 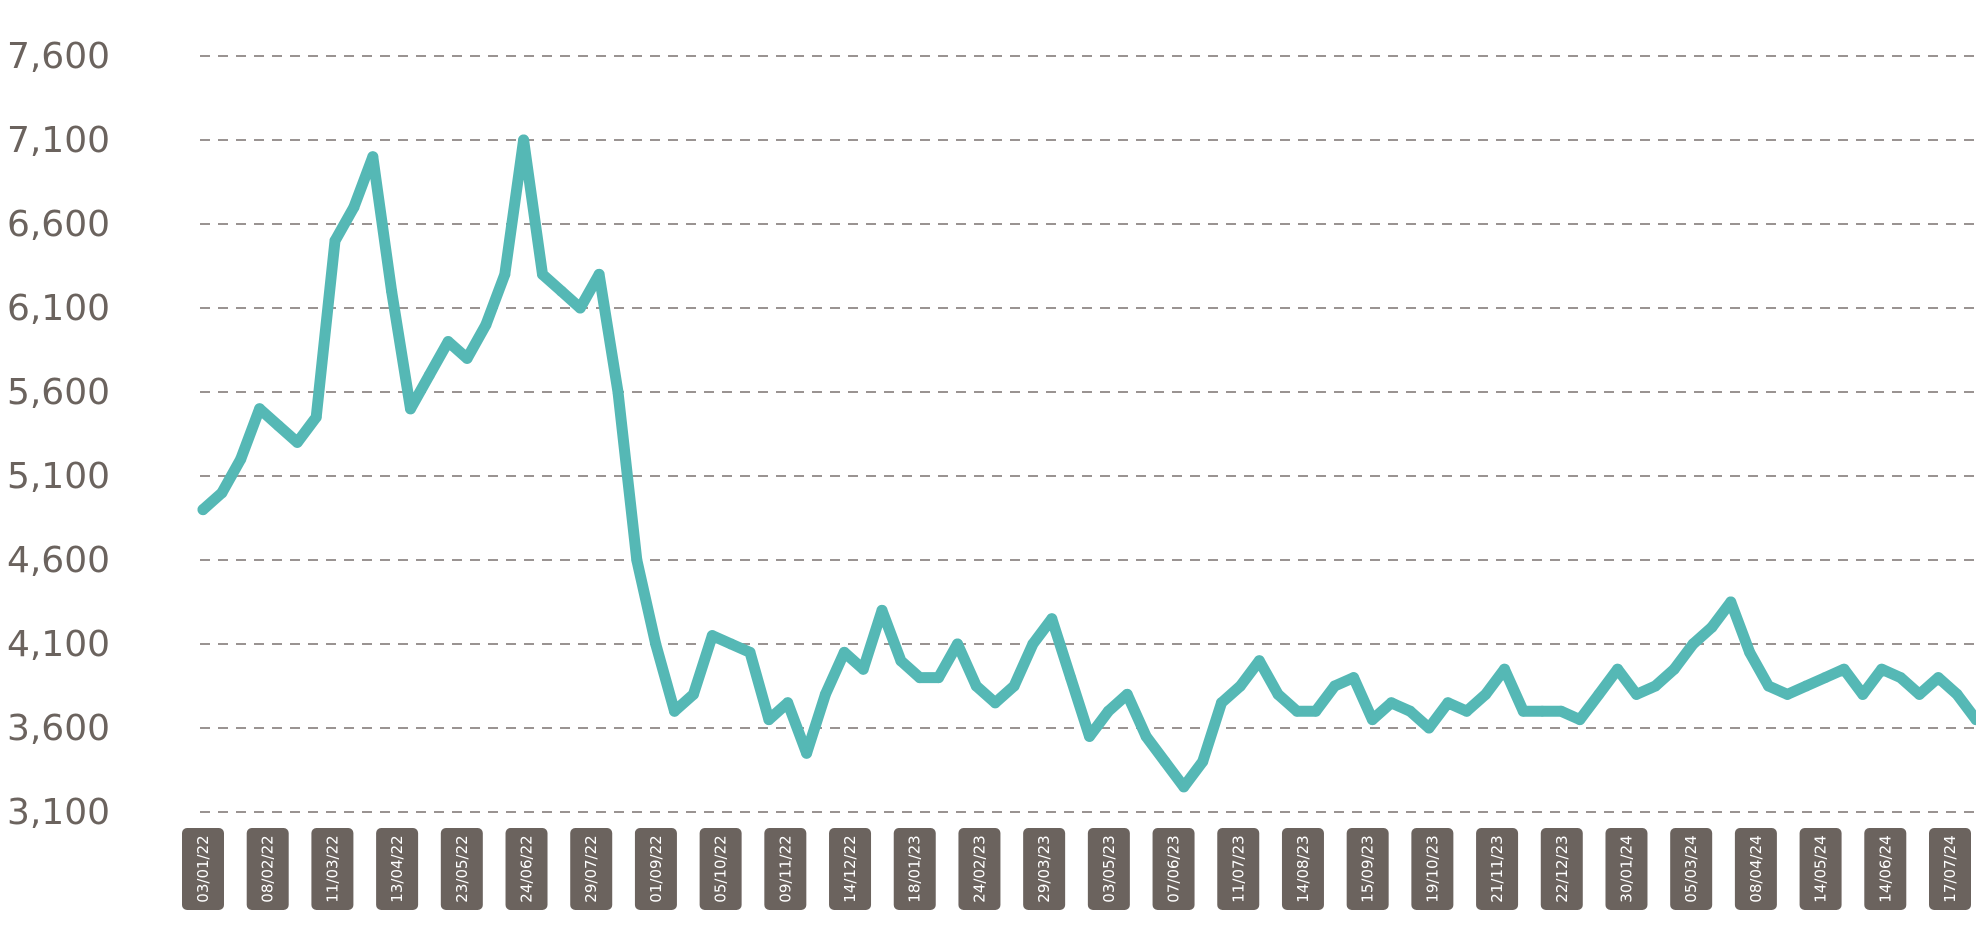 What do you see at coordinates (1562, 868) in the screenshot?
I see `x-tick-label: 22/12/23` at bounding box center [1562, 868].